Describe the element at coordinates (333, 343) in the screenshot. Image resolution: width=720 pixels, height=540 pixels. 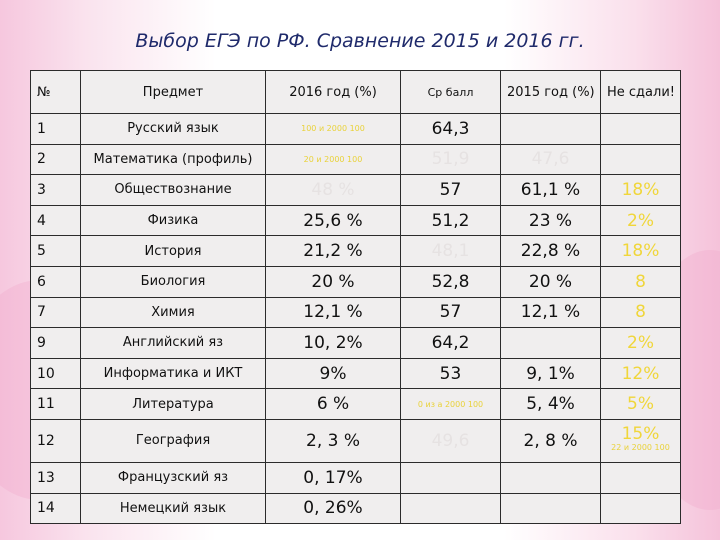
I see `row-2016: 10, 2%` at that location.